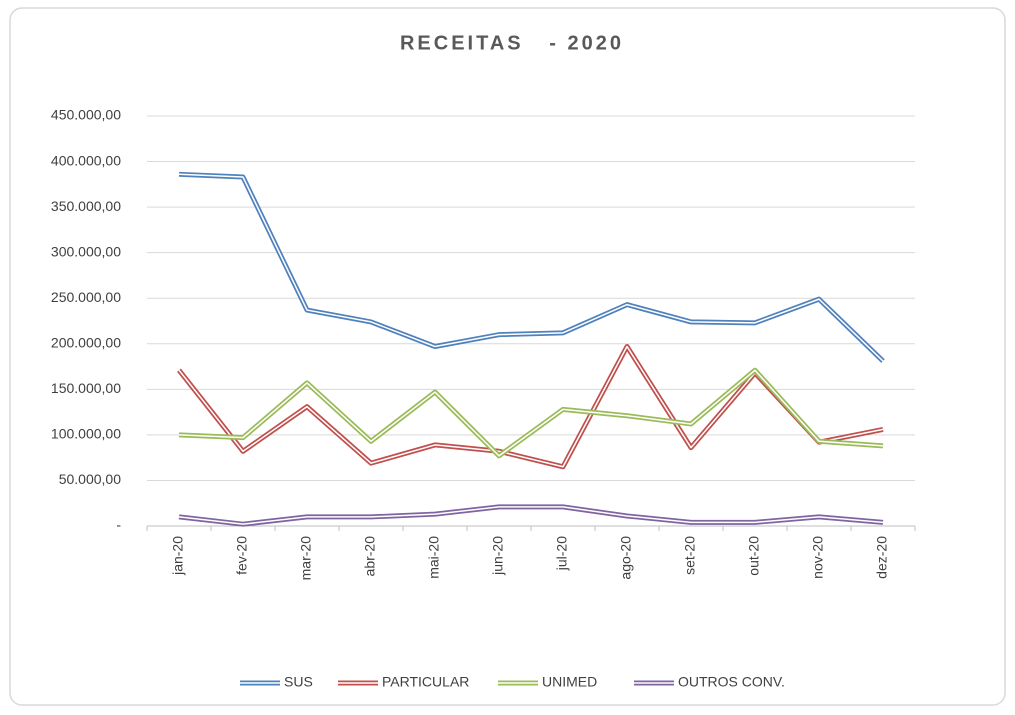 This screenshot has width=1015, height=715. What do you see at coordinates (498, 556) in the screenshot?
I see `x-tick-label: jun-20` at bounding box center [498, 556].